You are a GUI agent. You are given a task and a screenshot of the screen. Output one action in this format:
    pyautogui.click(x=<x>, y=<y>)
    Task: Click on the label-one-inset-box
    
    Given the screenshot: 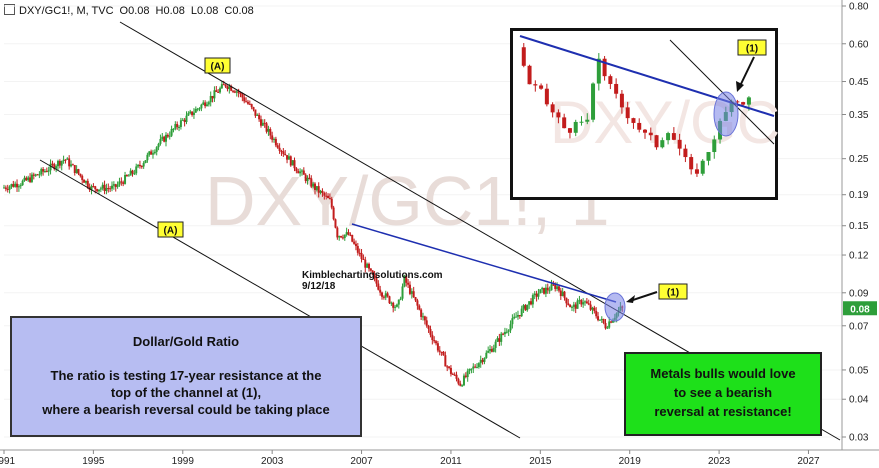 What is the action you would take?
    pyautogui.click(x=752, y=47)
    